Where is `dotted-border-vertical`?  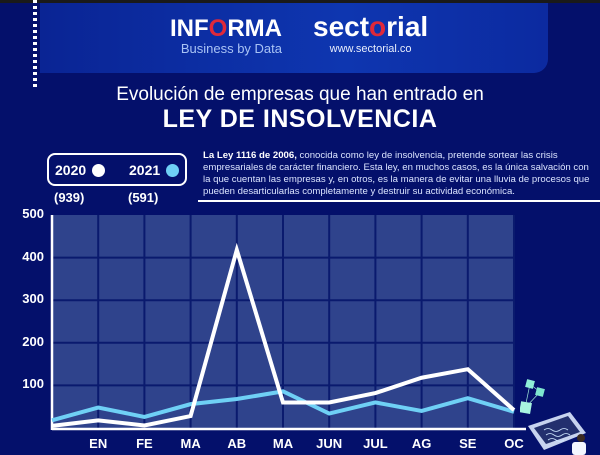 dotted-border-vertical is located at coordinates (35, 45).